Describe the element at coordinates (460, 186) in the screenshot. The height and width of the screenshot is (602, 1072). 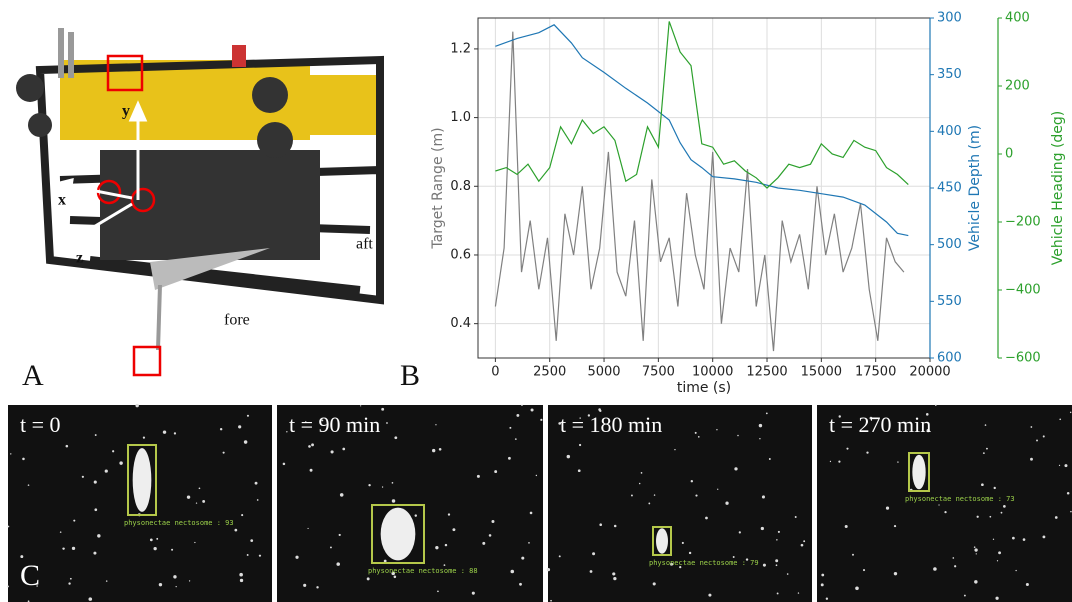
I see `y-tick-label: 0.8` at that location.